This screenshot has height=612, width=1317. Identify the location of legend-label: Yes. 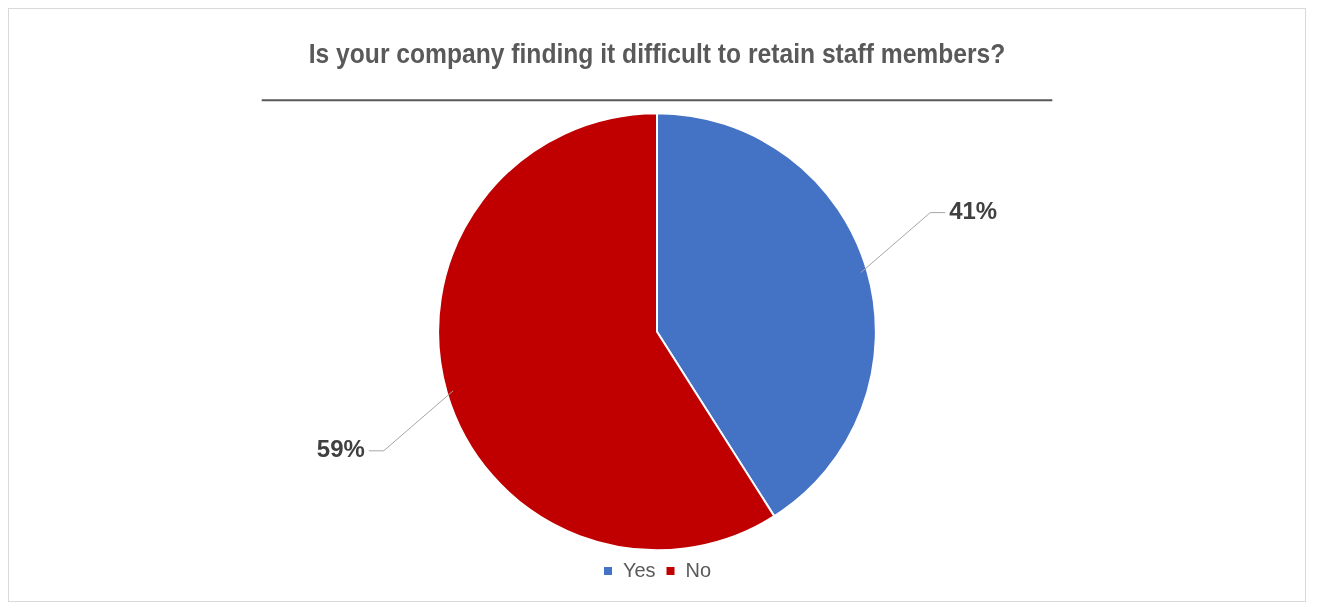
(639, 569).